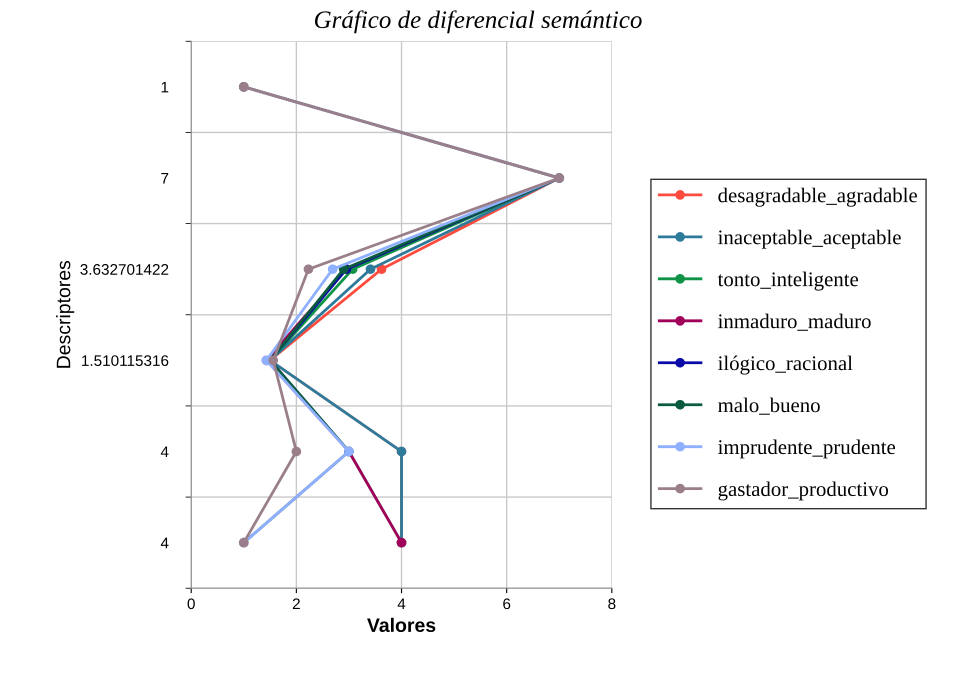 This screenshot has width=956, height=688. Describe the element at coordinates (402, 604) in the screenshot. I see `x-tick-label: 4` at that location.